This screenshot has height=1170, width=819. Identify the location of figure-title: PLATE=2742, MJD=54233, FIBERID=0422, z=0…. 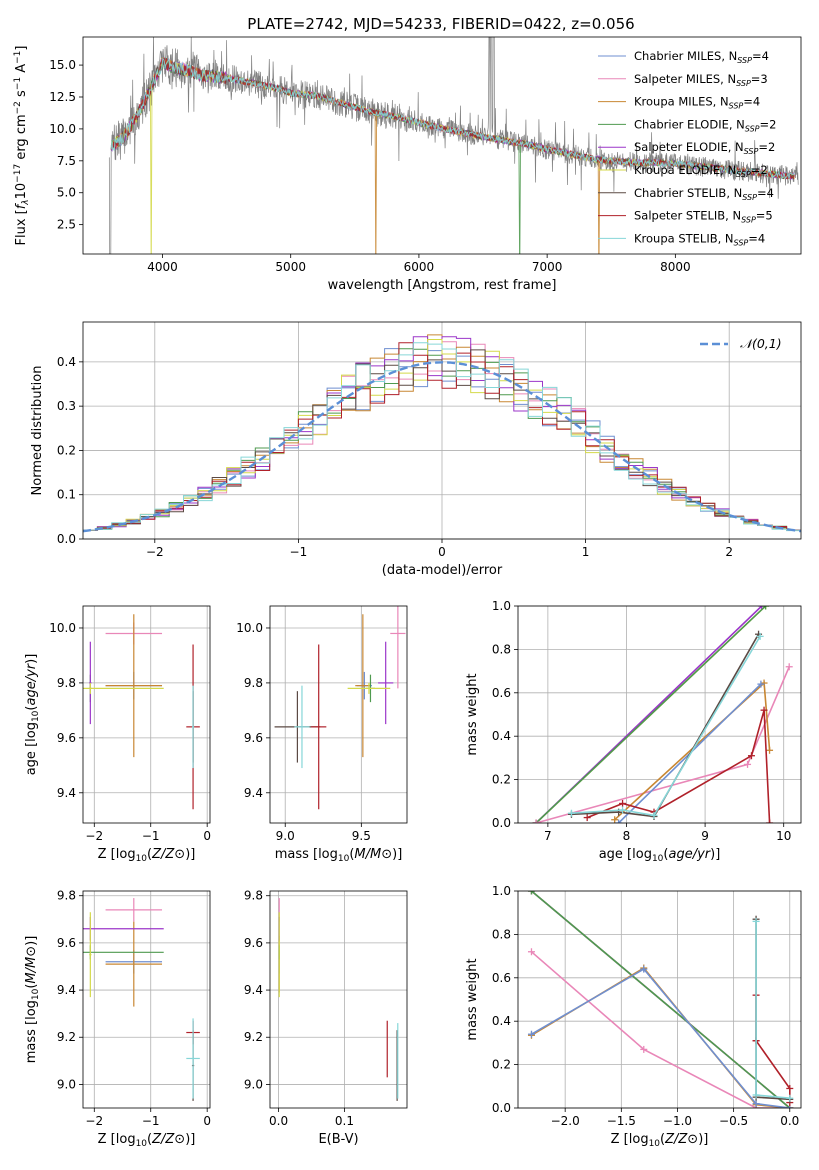
(440, 24).